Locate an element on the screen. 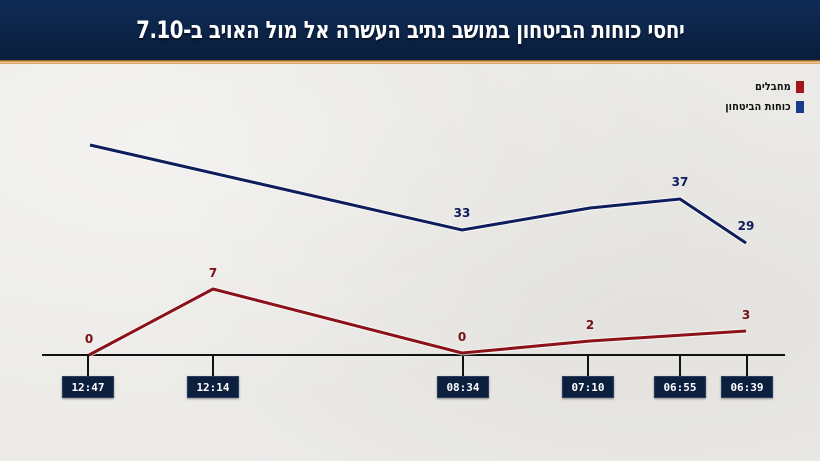  header-accent-rule is located at coordinates (410, 62).